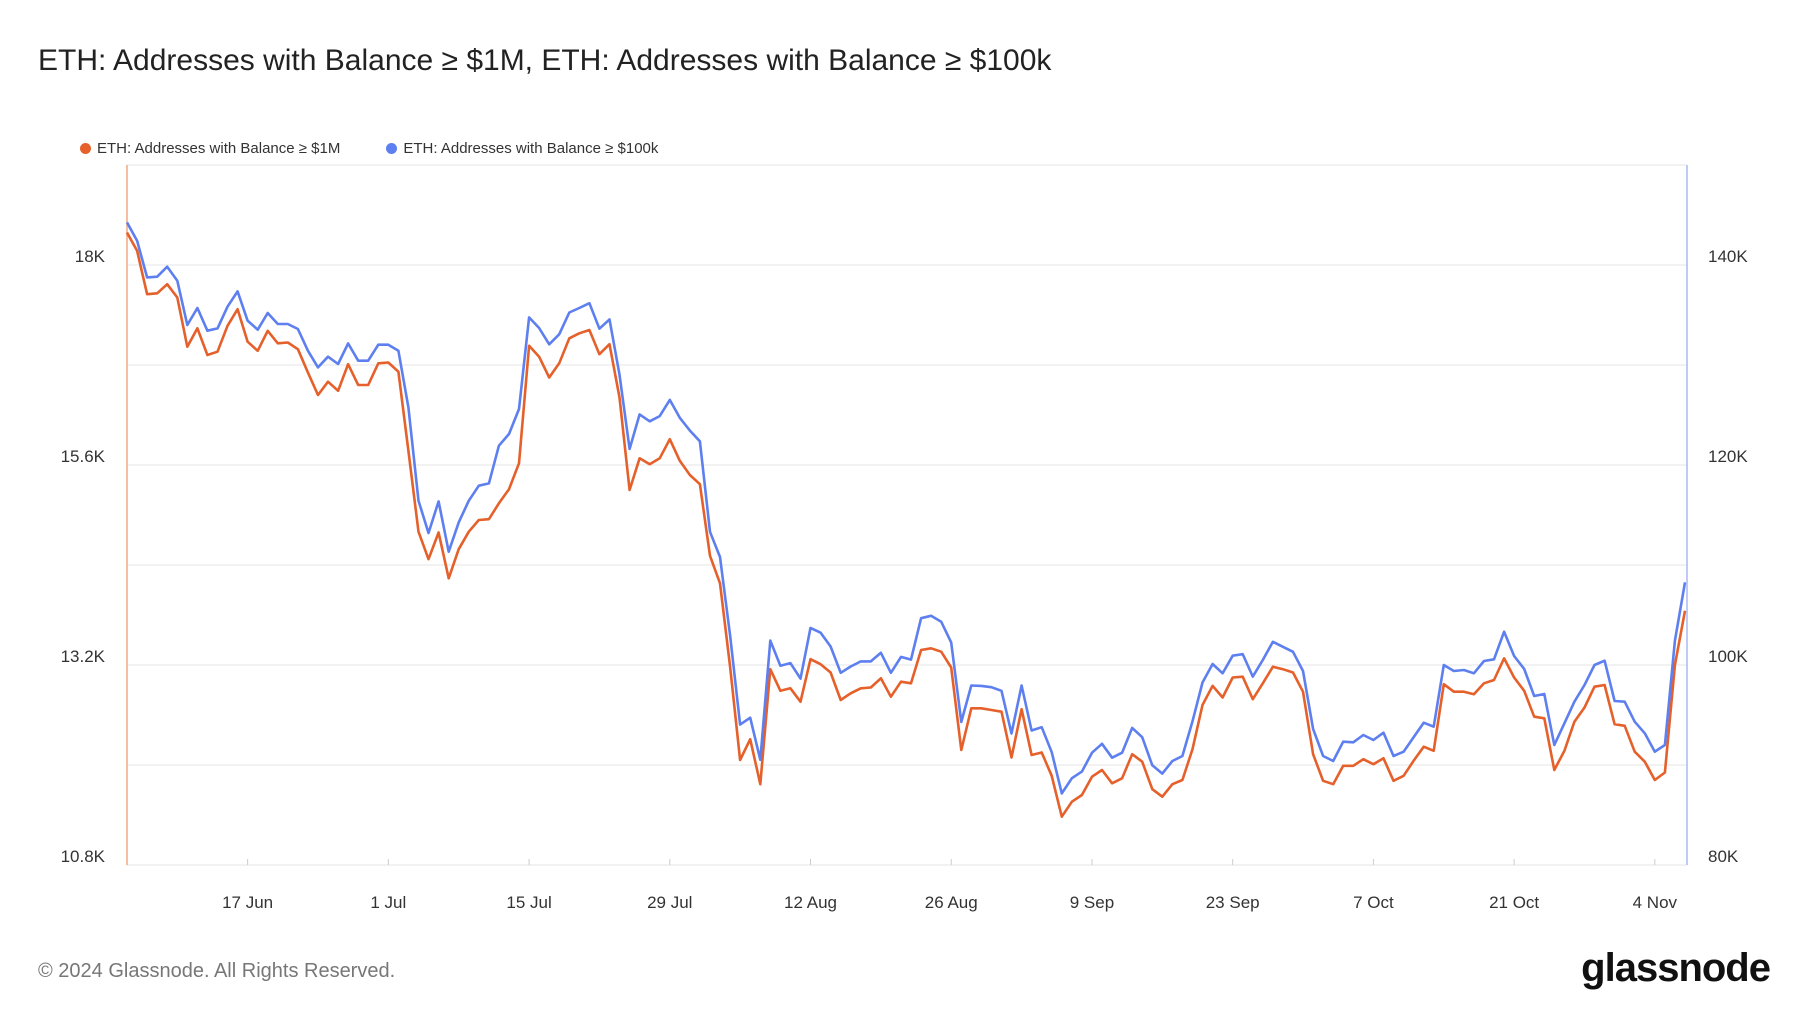 The height and width of the screenshot is (1013, 1800). I want to click on copyright-footer: © 2024 Glassnode. All Rights Reserved., so click(217, 971).